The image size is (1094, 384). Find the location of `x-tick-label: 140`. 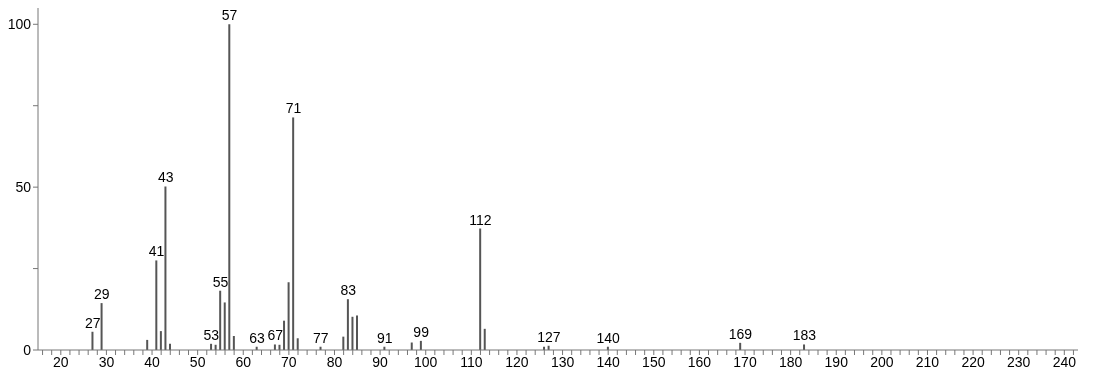

x-tick-label: 140 is located at coordinates (608, 361).